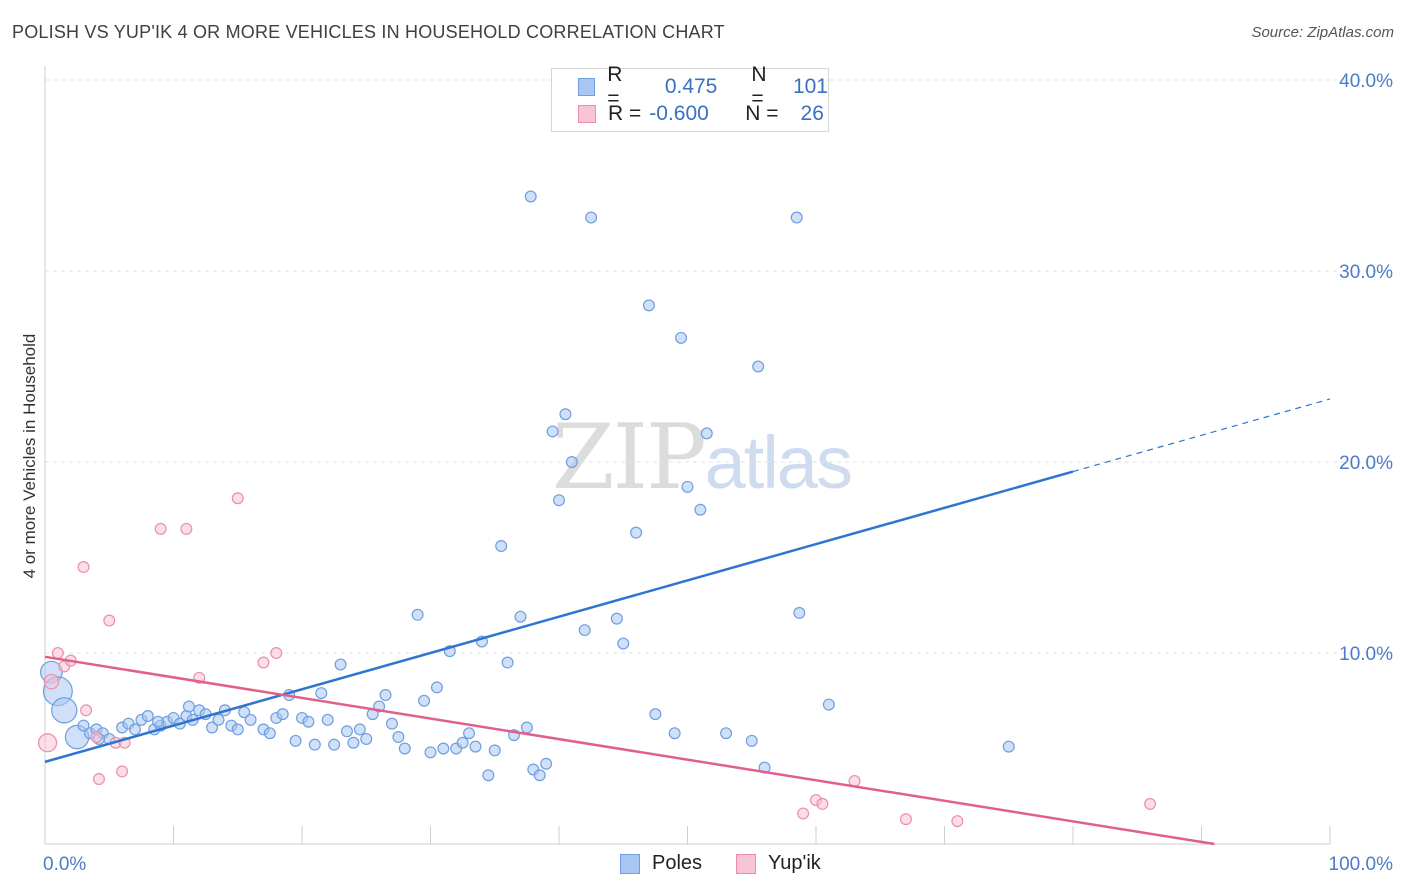 The height and width of the screenshot is (892, 1406). I want to click on series-legend: Poles Yup'ik, so click(737, 863).